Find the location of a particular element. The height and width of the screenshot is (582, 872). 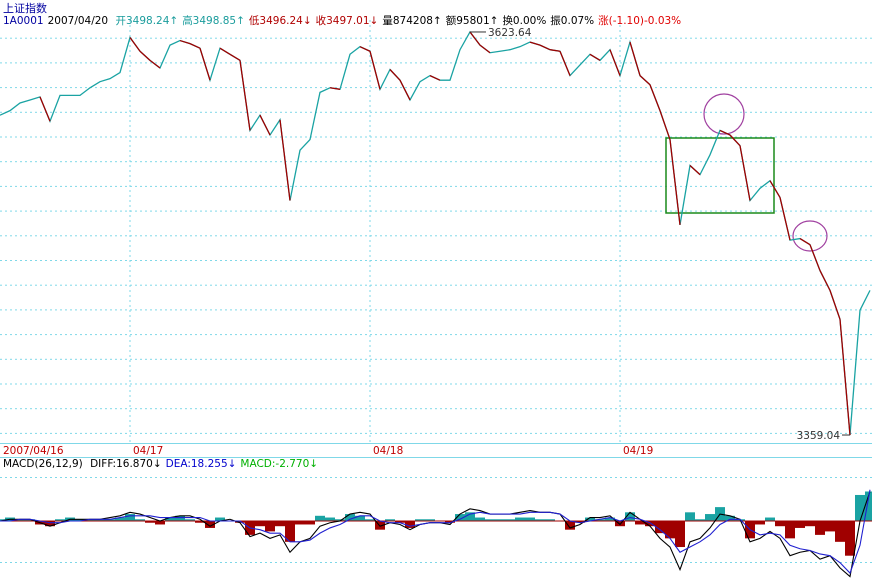

low-label: 3359.04 is located at coordinates (819, 436).